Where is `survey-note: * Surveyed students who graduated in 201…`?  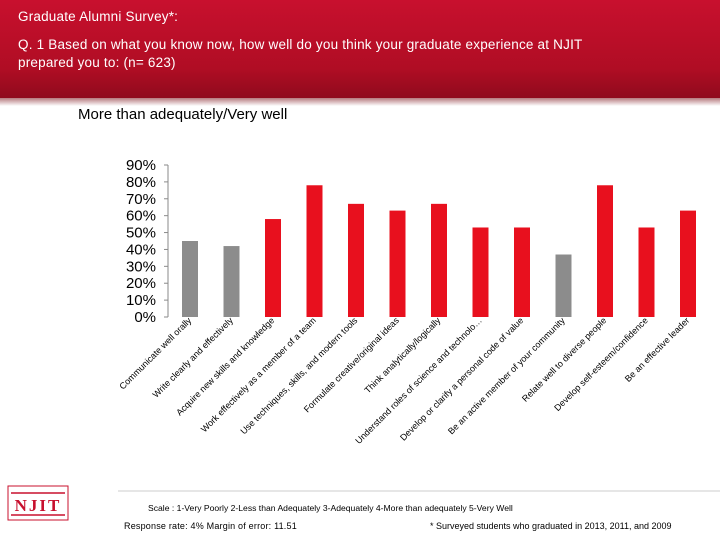
survey-note: * Surveyed students who graduated in 201… is located at coordinates (551, 526).